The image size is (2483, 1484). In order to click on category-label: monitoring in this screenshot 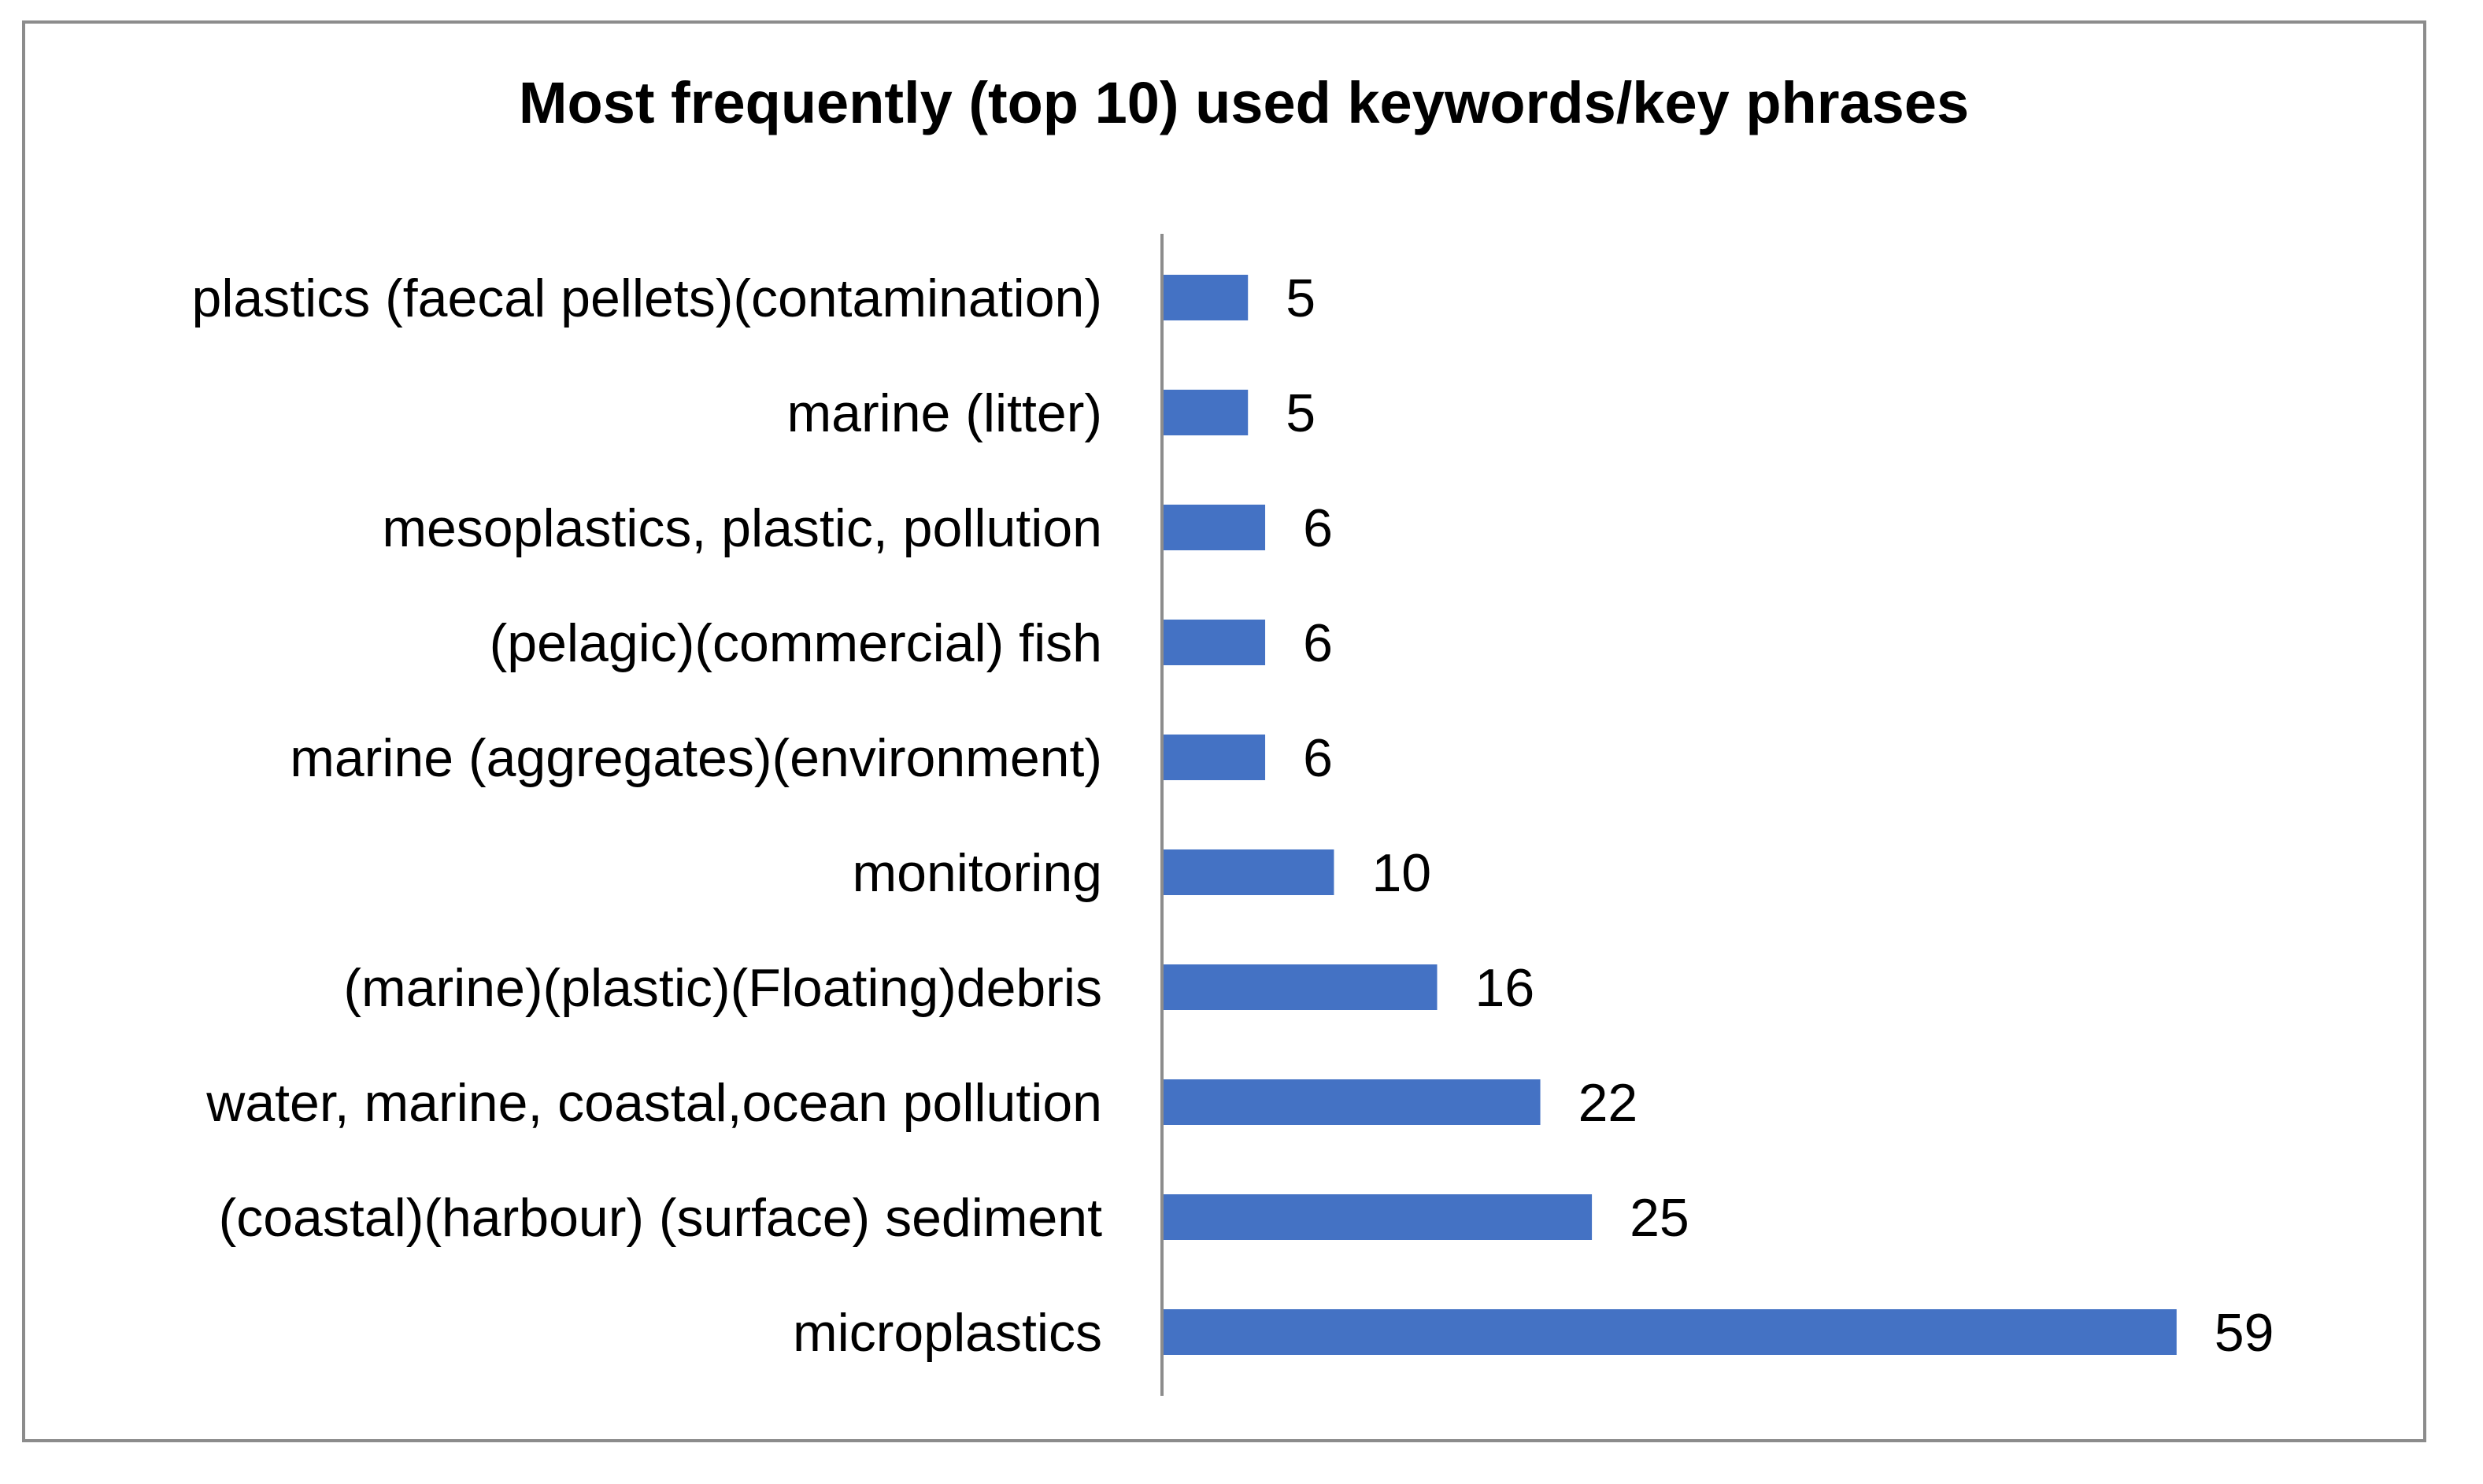, I will do `click(978, 873)`.